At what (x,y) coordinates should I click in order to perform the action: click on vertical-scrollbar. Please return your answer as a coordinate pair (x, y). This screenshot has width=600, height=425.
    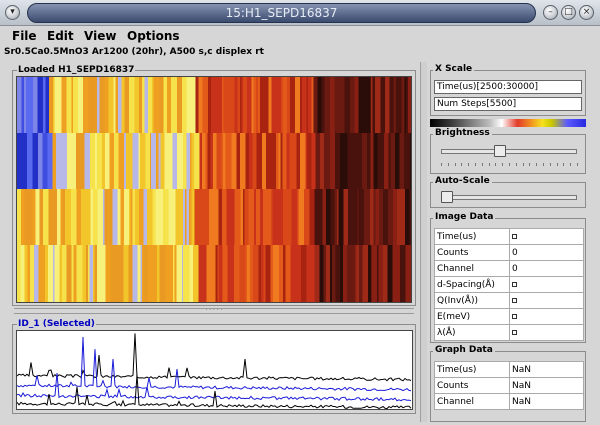
    Looking at the image, I should click on (423, 242).